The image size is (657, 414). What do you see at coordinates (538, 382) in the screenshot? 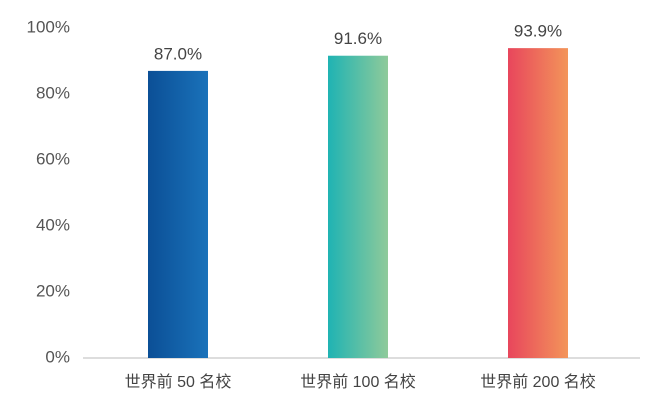
I see `x-tick-label: 世界前 200 名校` at bounding box center [538, 382].